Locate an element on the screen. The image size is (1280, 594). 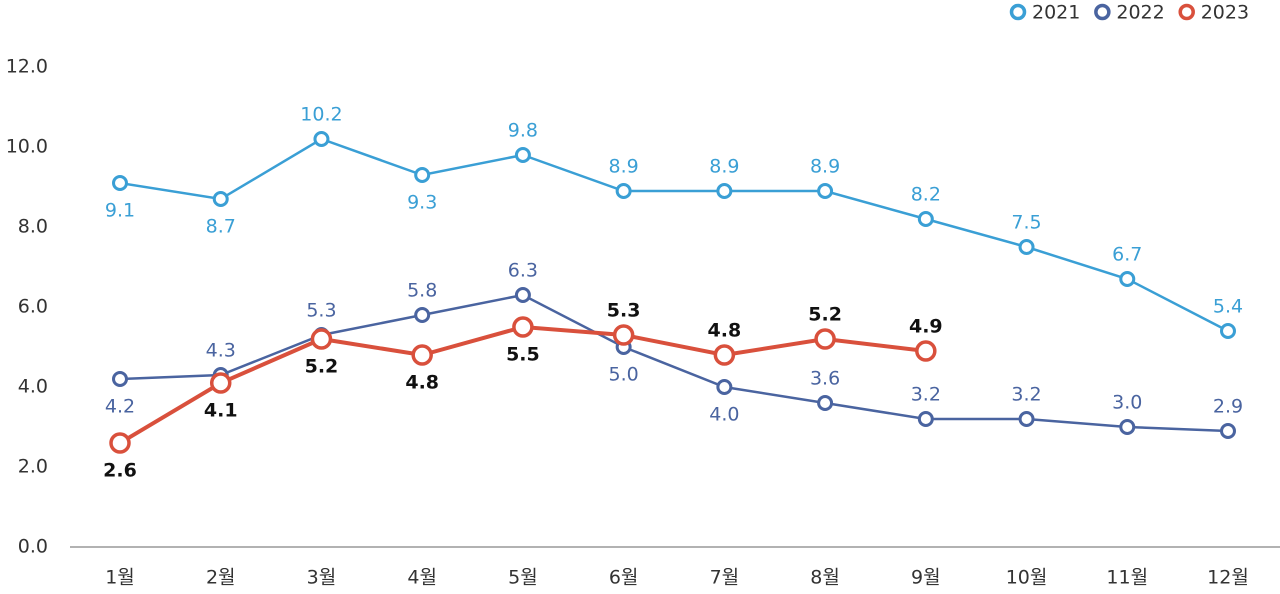
data-label: 4.1 is located at coordinates (221, 411).